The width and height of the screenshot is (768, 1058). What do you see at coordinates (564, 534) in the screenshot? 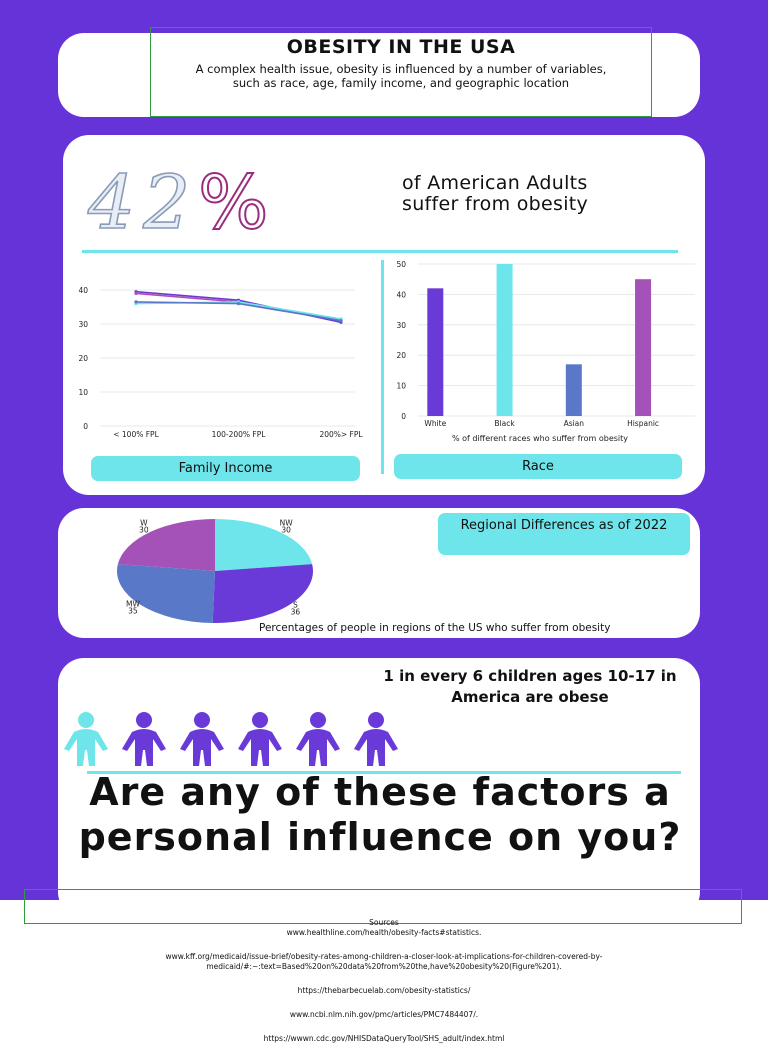
I see `regional-heading: Regional Differences as of 2022` at bounding box center [564, 534].